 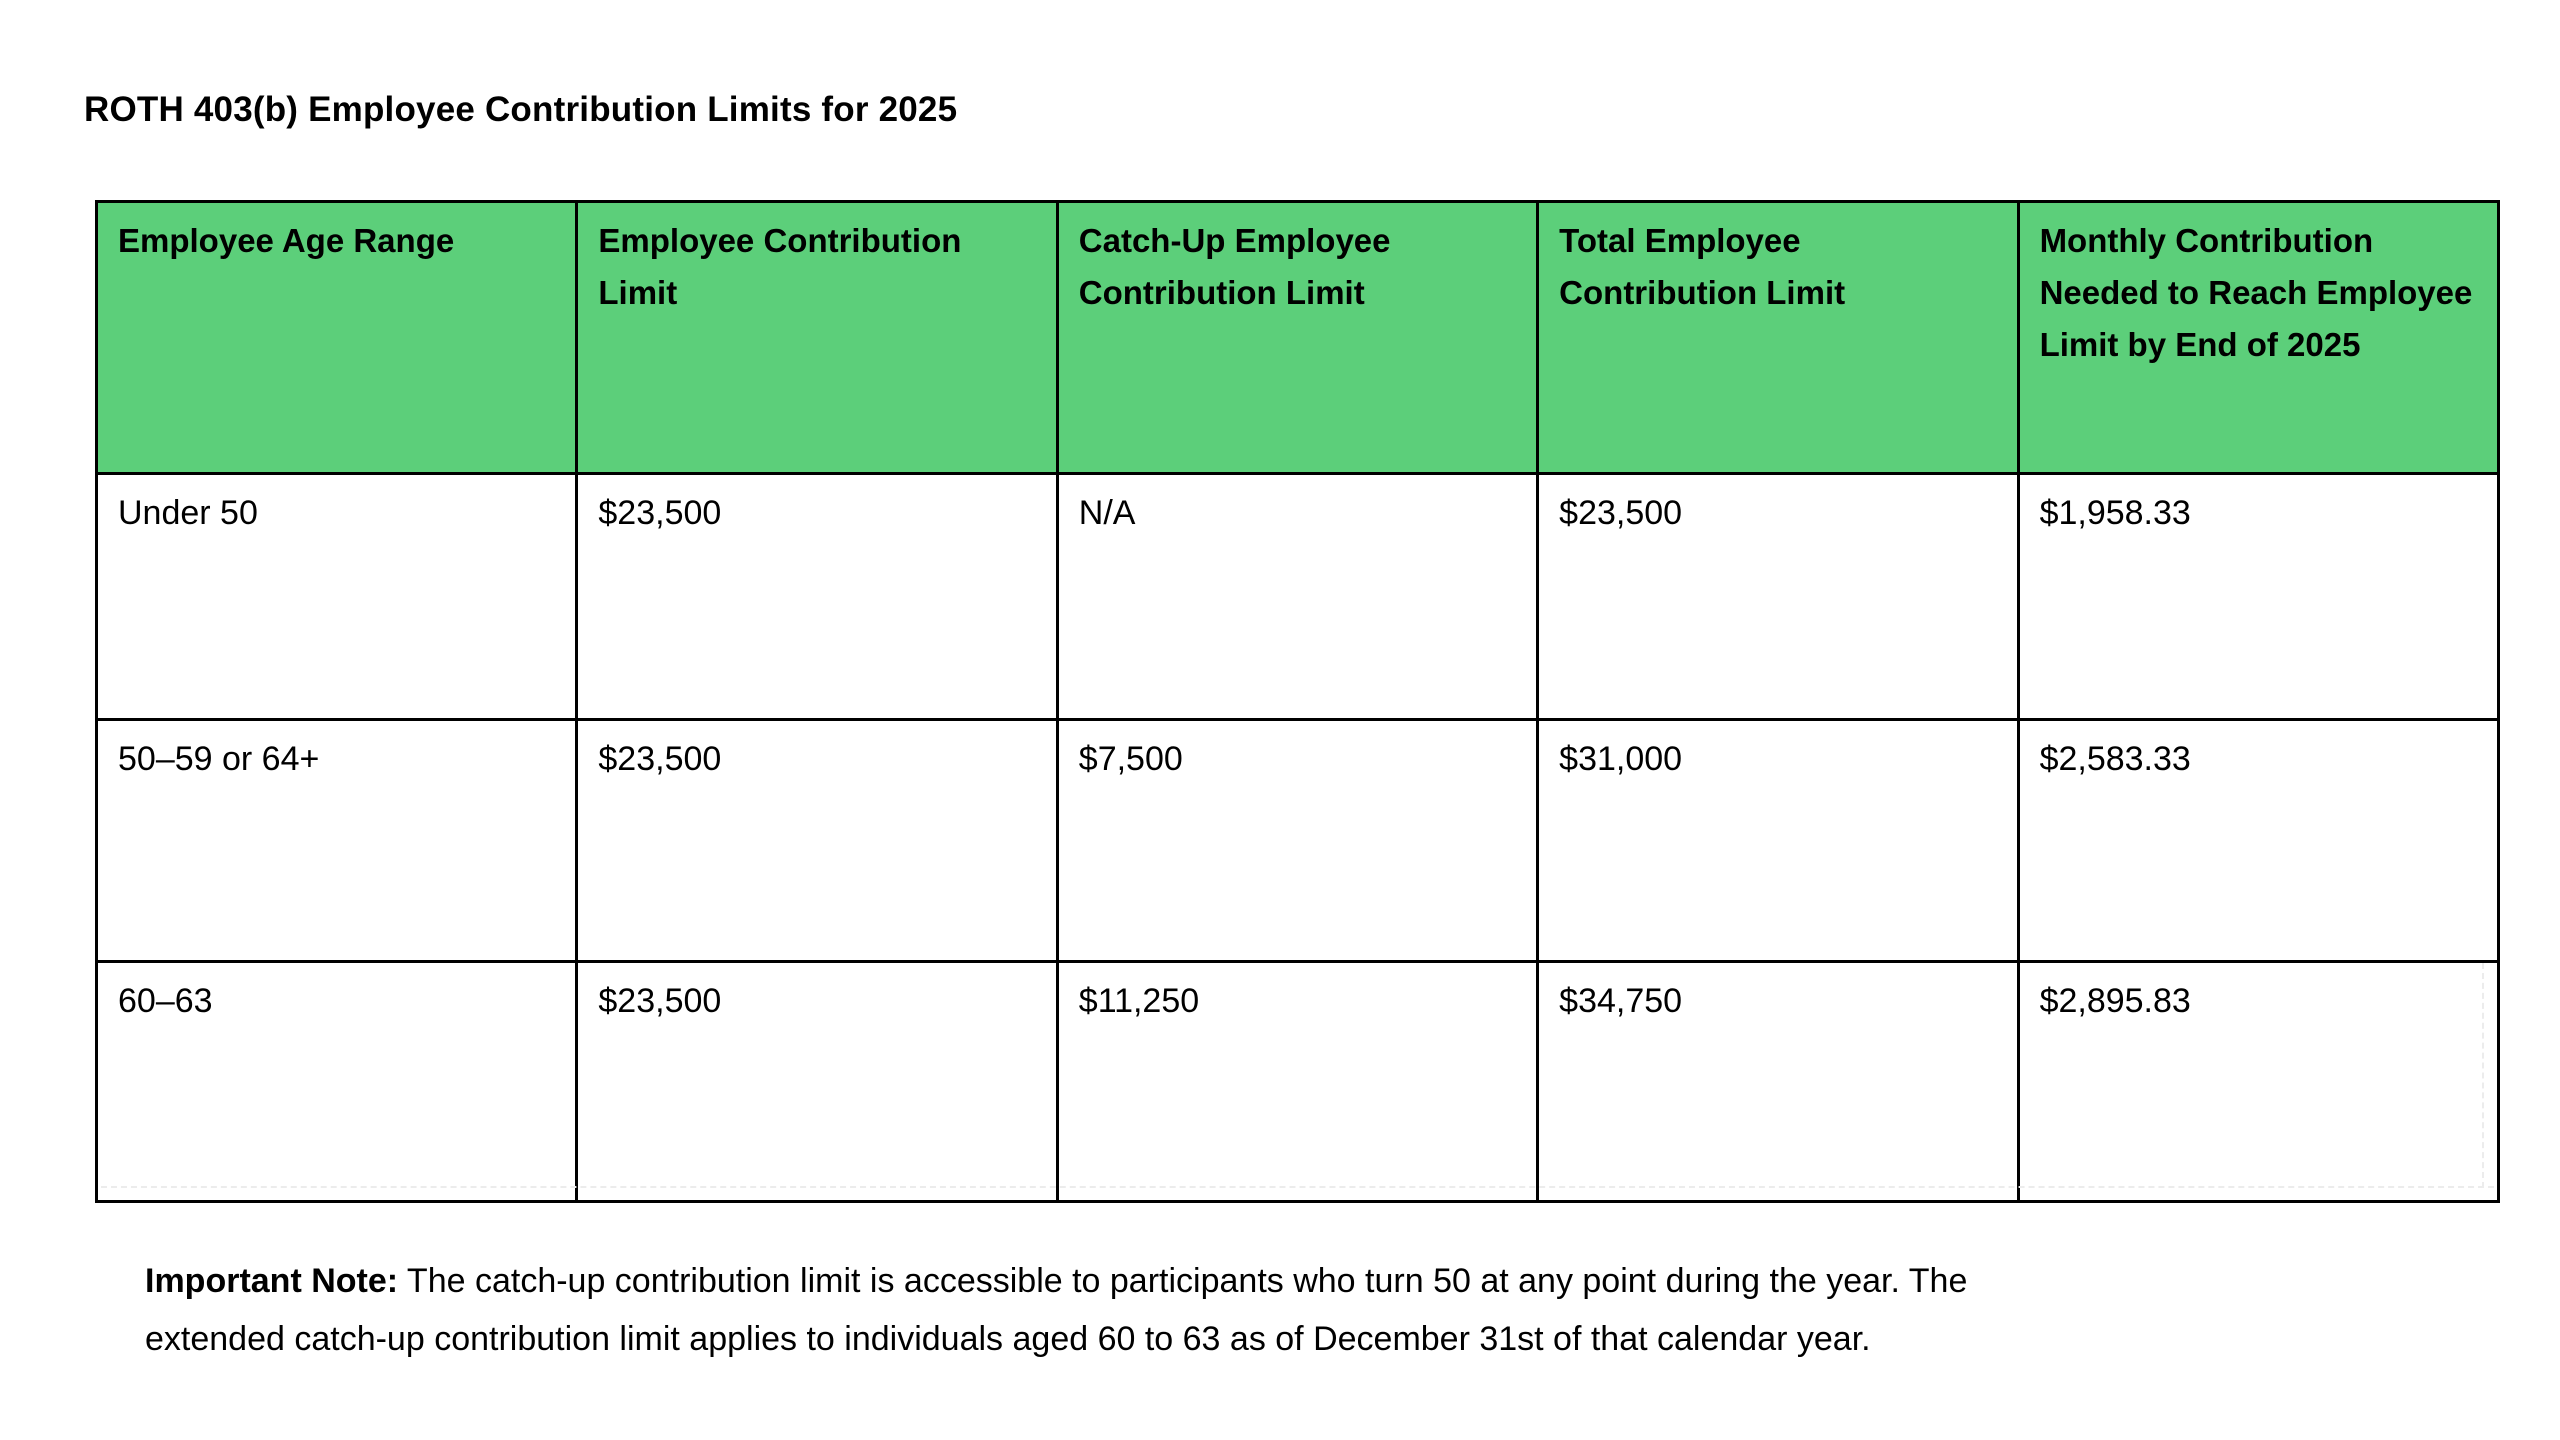 What do you see at coordinates (336, 1081) in the screenshot?
I see `cell-age-range: 60–63` at bounding box center [336, 1081].